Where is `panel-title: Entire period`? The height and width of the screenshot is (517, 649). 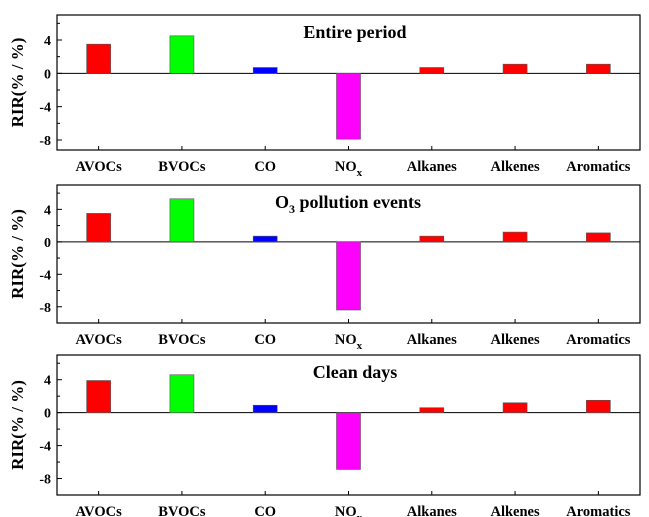
panel-title: Entire period is located at coordinates (354, 32).